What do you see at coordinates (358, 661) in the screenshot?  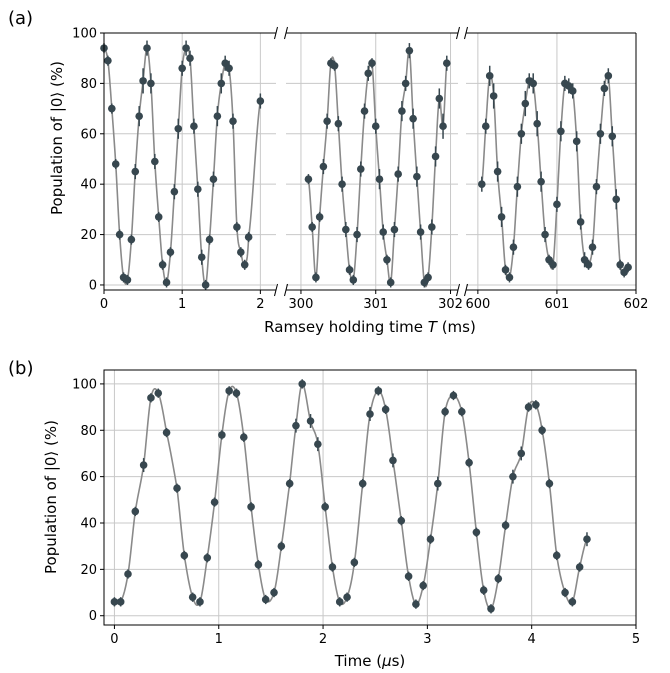 I see `panel-b-x-axis-label-prefix: Time (` at bounding box center [358, 661].